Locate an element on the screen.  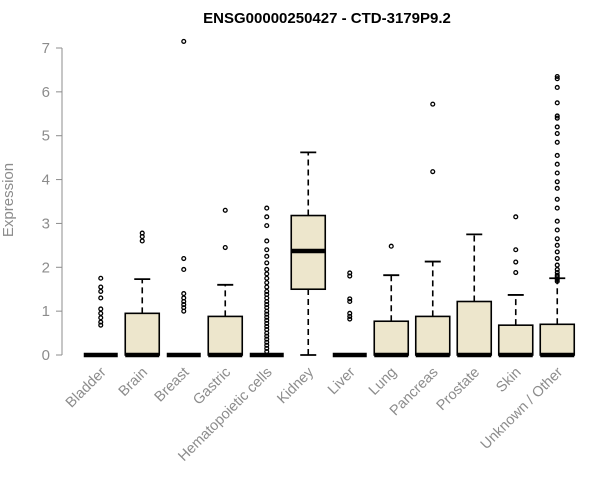
chart-title: ENSG00000250427 - CTD-3179P9.2 is located at coordinates (327, 18).